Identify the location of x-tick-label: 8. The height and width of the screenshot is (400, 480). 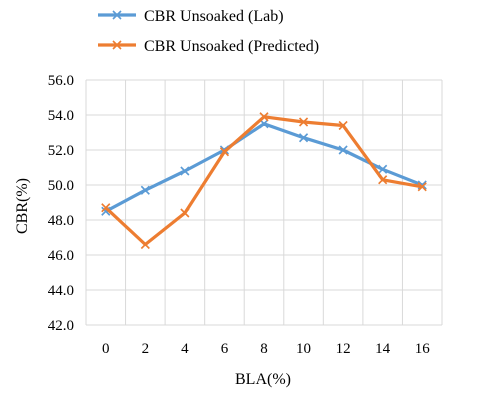
(264, 349).